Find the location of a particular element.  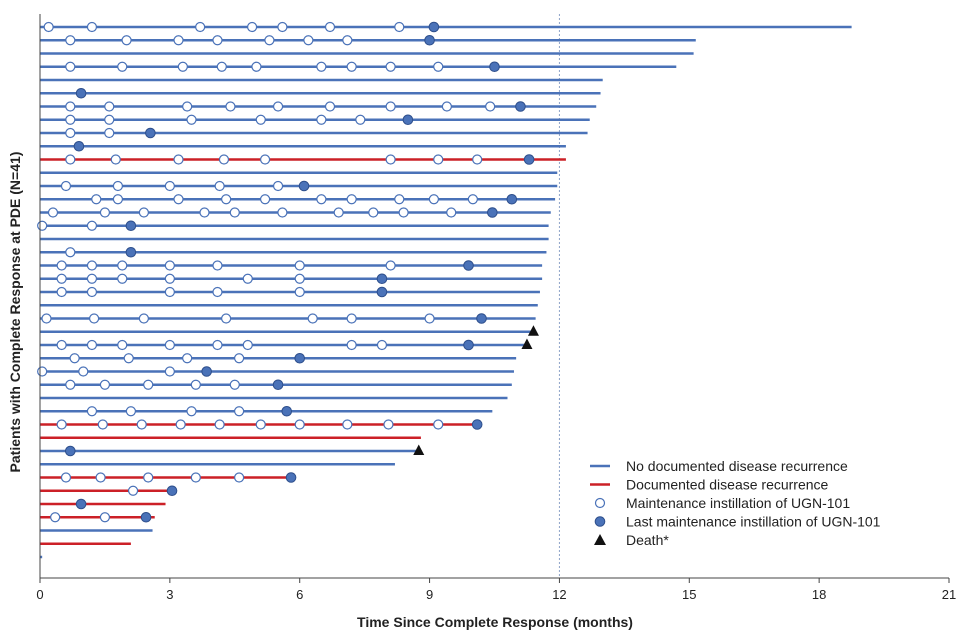

legend-item-recurrence: Documented disease recurrence is located at coordinates (709, 485).